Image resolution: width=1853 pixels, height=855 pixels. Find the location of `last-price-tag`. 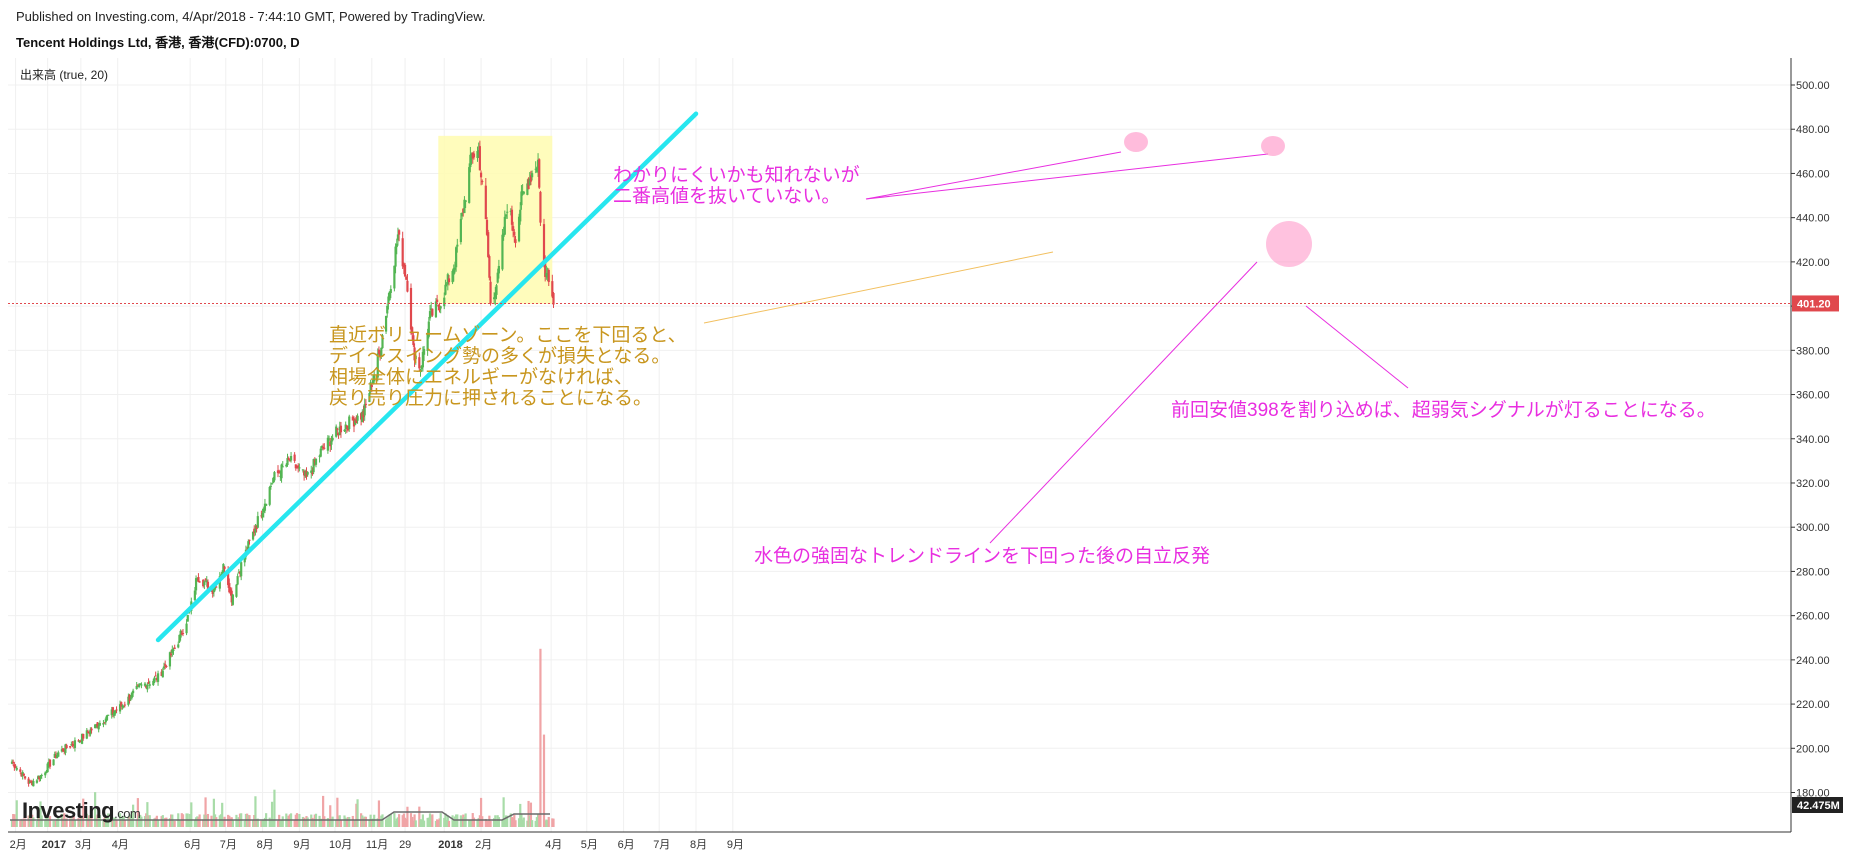

last-price-tag is located at coordinates (1815, 303).